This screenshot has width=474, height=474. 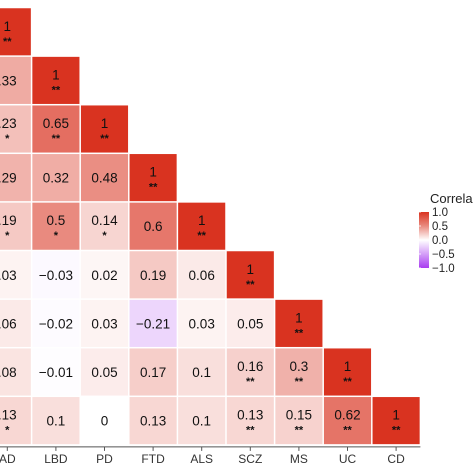 What do you see at coordinates (440, 227) in the screenshot?
I see `legend-tick-label: 0.5` at bounding box center [440, 227].